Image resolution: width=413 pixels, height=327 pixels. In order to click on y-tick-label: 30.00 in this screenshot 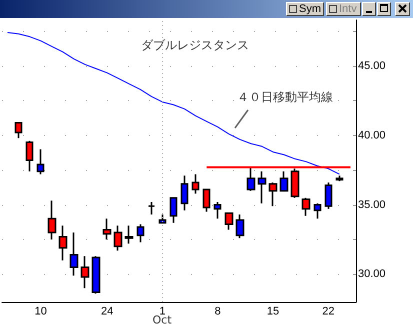, I will do `click(372, 274)`.